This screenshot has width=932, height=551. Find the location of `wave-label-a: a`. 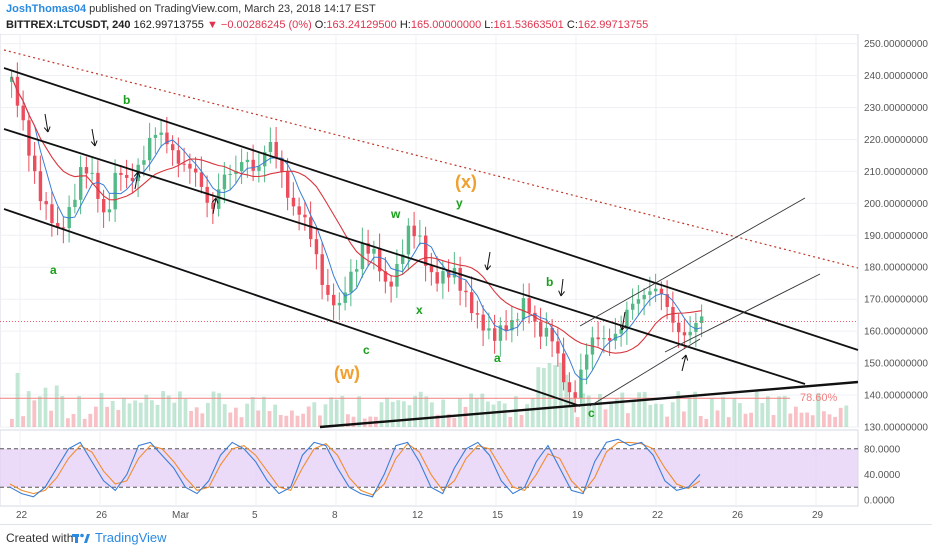

wave-label-a: a is located at coordinates (53, 270).